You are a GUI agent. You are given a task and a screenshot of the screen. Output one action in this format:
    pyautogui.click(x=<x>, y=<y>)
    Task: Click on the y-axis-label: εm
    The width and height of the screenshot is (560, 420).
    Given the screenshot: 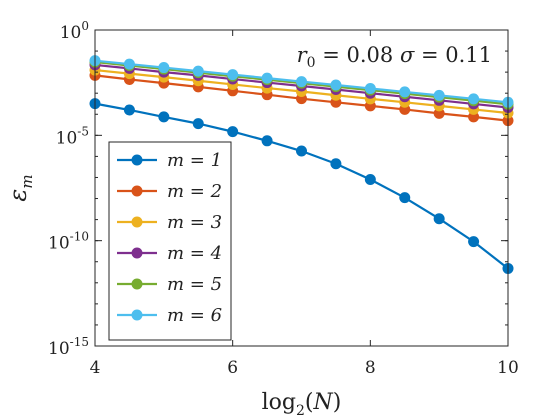 What is the action you would take?
    pyautogui.click(x=20, y=187)
    